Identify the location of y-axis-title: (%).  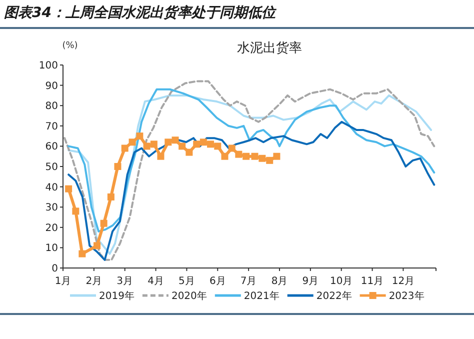
(70, 46).